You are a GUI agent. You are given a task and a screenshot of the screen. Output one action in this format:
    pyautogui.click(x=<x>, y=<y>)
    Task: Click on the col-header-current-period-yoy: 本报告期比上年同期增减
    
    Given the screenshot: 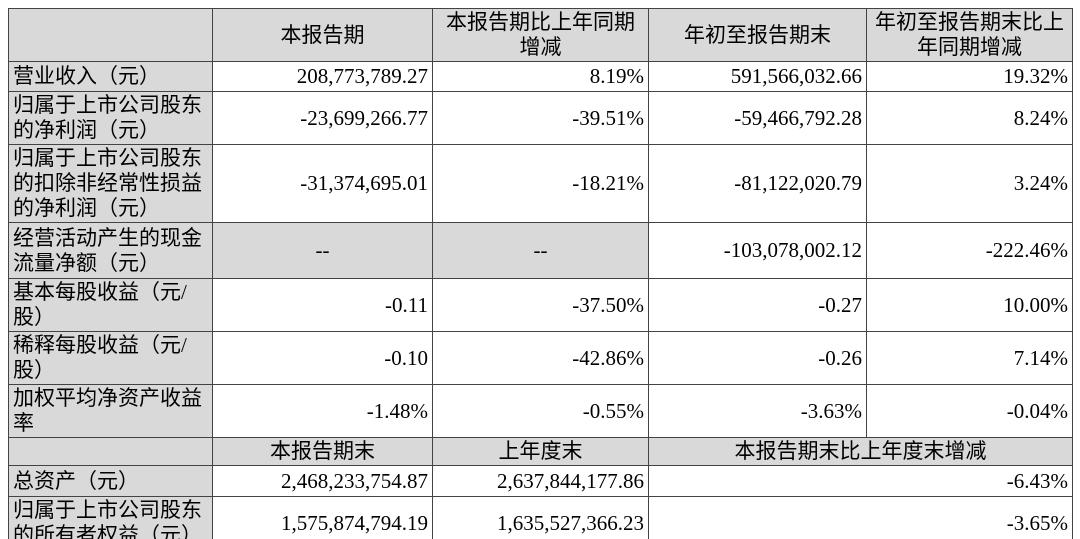 What is the action you would take?
    pyautogui.click(x=540, y=35)
    